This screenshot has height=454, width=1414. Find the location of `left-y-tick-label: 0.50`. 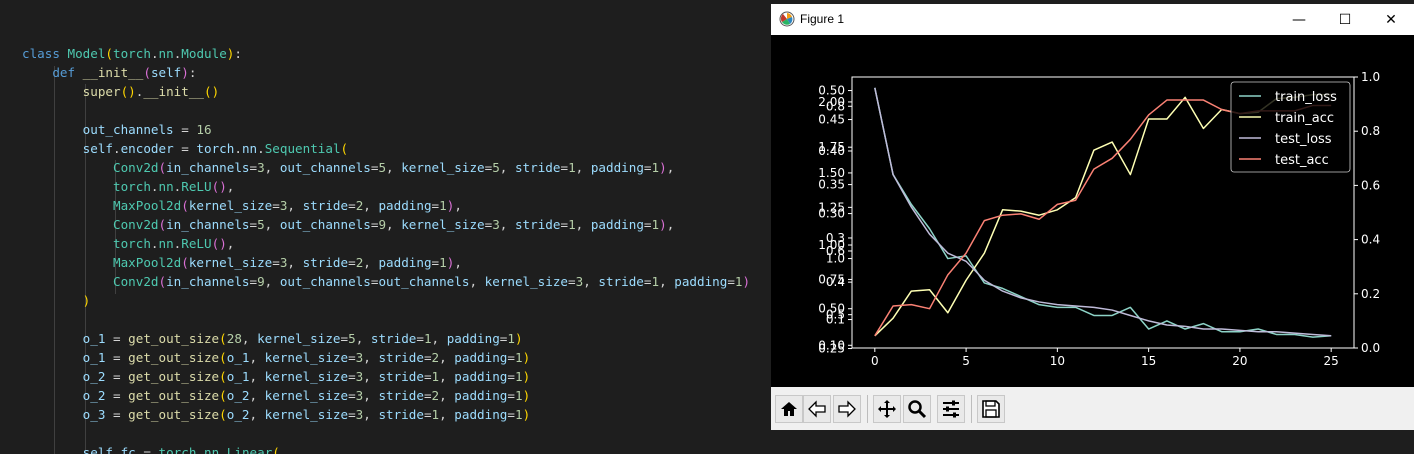

left-y-tick-label: 0.50 is located at coordinates (831, 91).